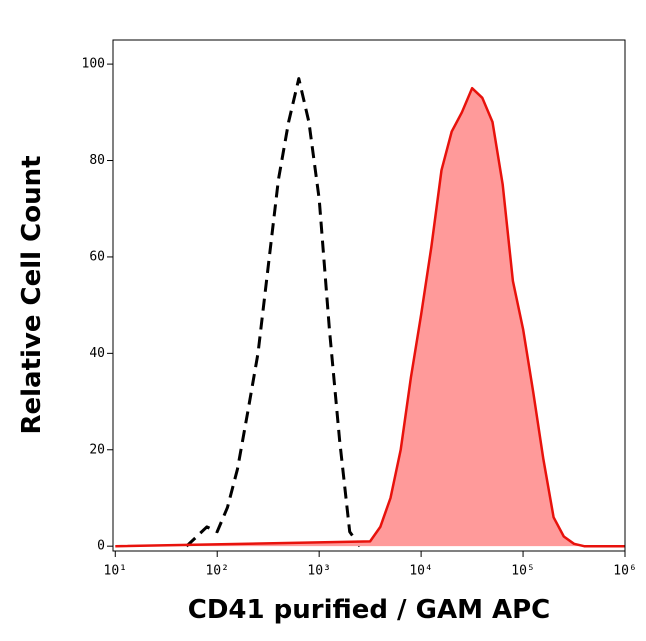  Describe the element at coordinates (420, 571) in the screenshot. I see `x-tick-label: 10⁴` at that location.